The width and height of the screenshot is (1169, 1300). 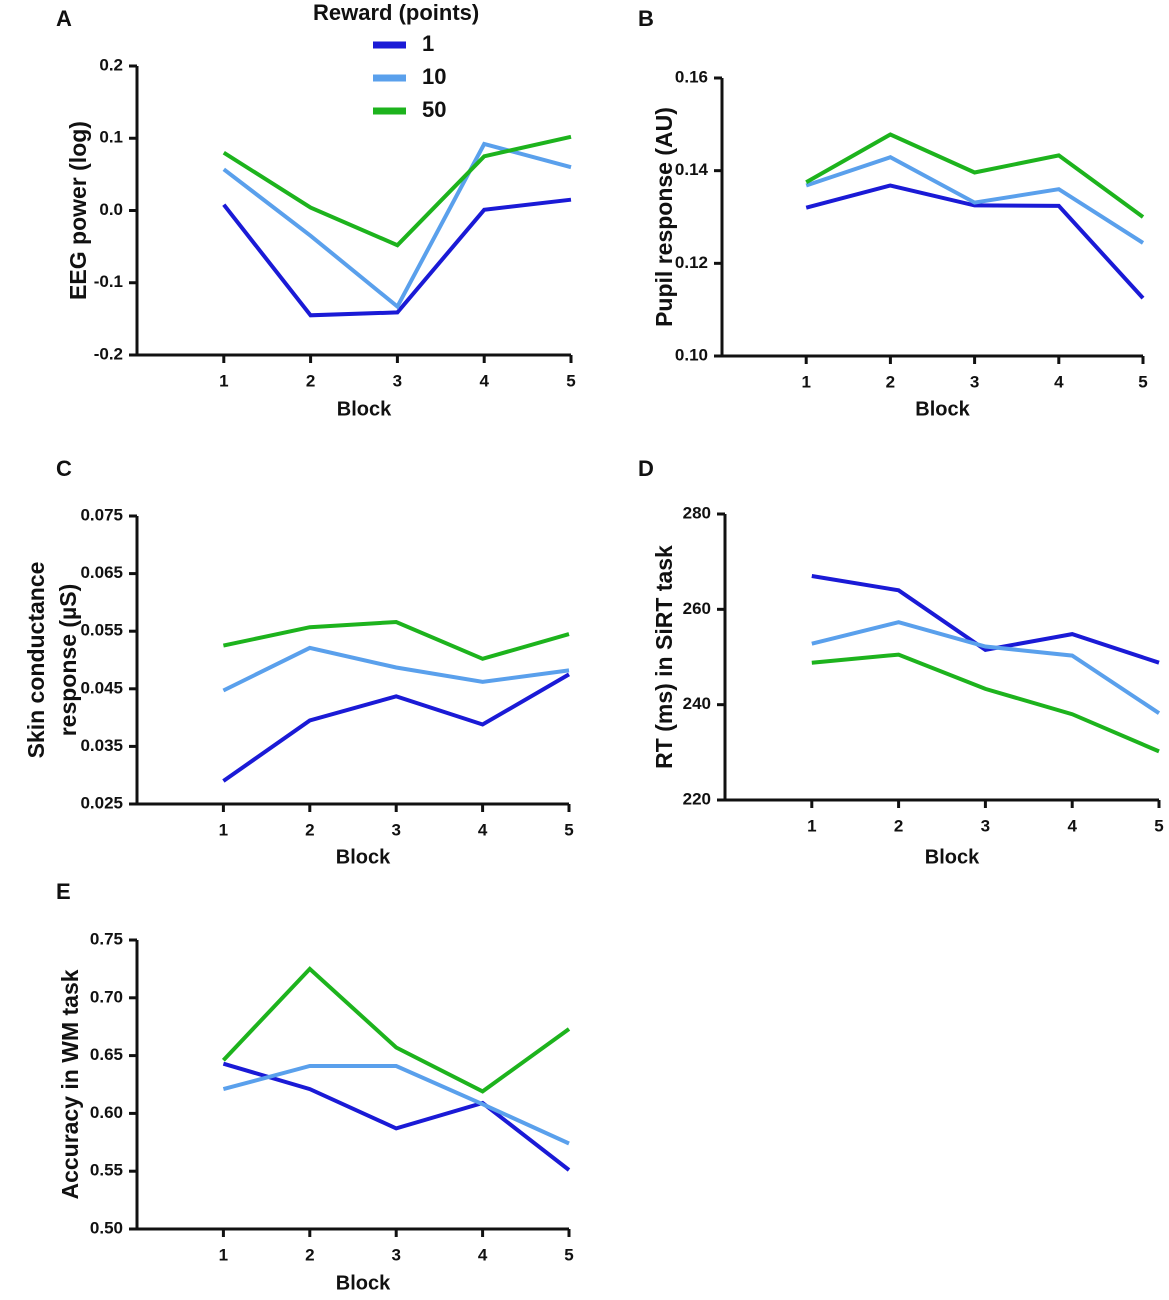 I want to click on y-tick-label: -0.1, so click(x=108, y=281).